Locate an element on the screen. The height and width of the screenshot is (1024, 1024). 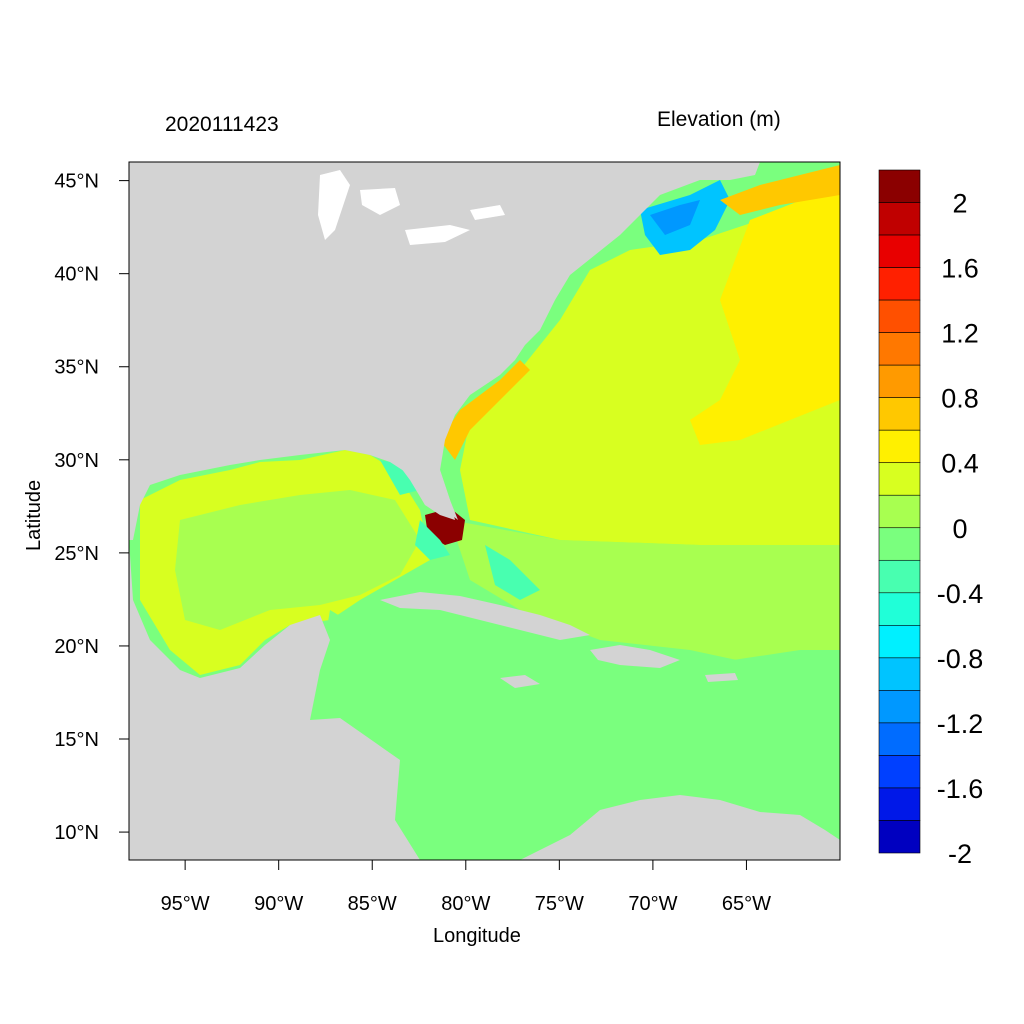
colorbar-label: -0.8 is located at coordinates (960, 659).